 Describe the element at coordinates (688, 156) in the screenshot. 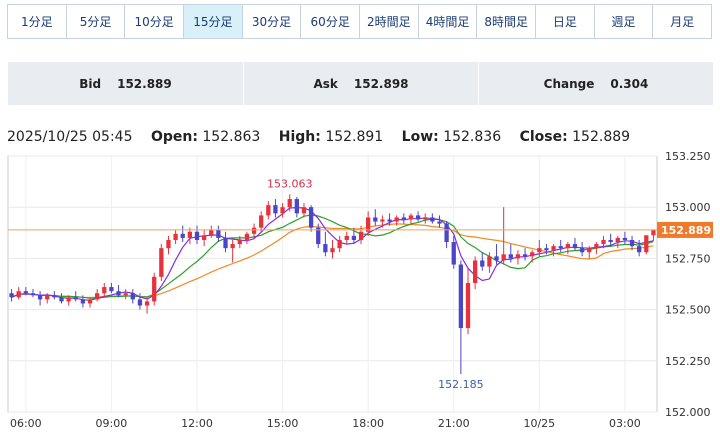

I see `y-tick-label: 153.250` at that location.